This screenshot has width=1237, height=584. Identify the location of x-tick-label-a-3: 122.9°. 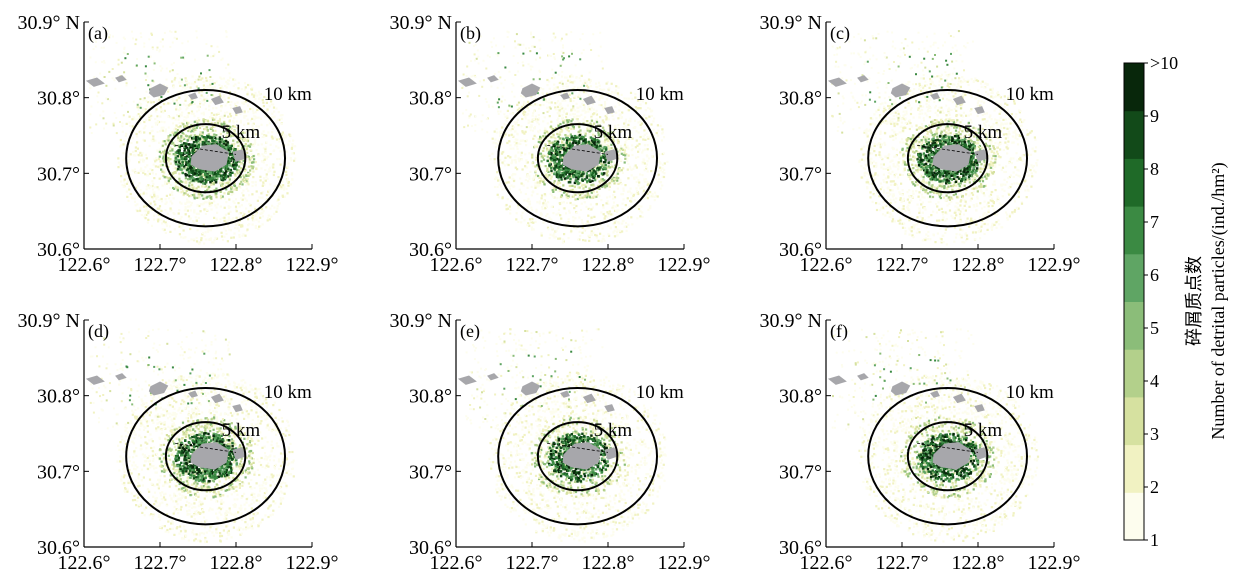
(312, 265).